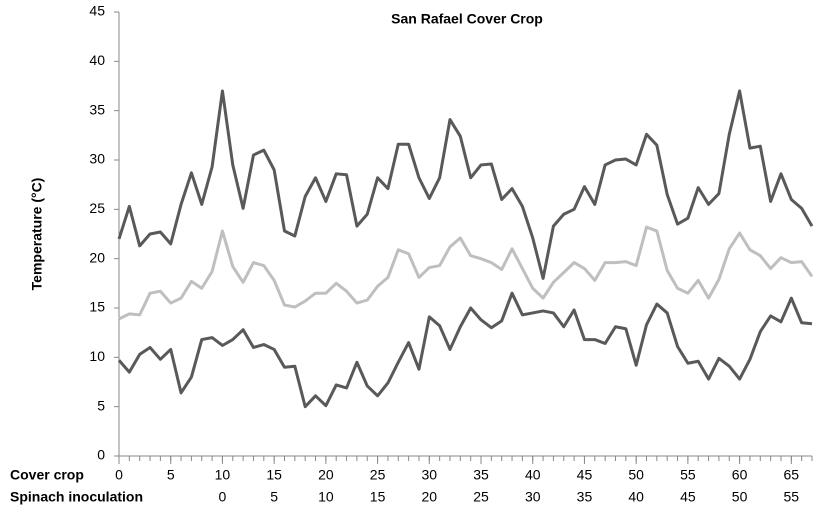  What do you see at coordinates (101, 455) in the screenshot?
I see `y-tick-label: 0` at bounding box center [101, 455].